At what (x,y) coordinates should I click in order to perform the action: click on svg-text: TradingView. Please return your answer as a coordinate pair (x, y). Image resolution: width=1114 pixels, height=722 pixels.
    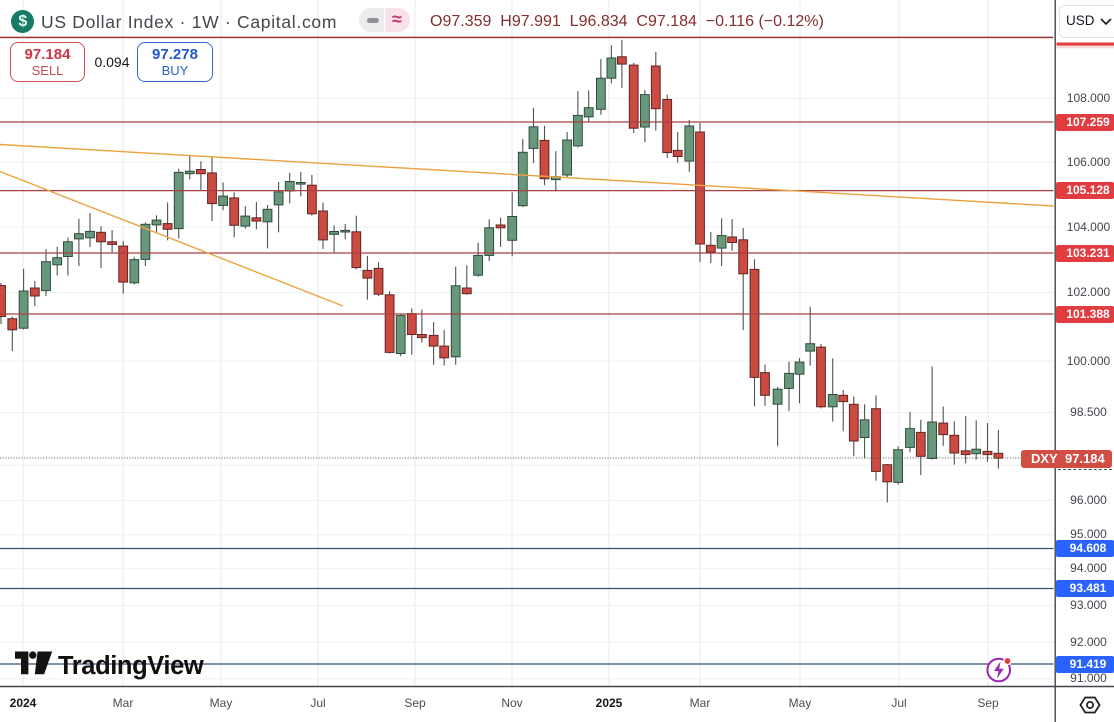
    Looking at the image, I should click on (131, 666).